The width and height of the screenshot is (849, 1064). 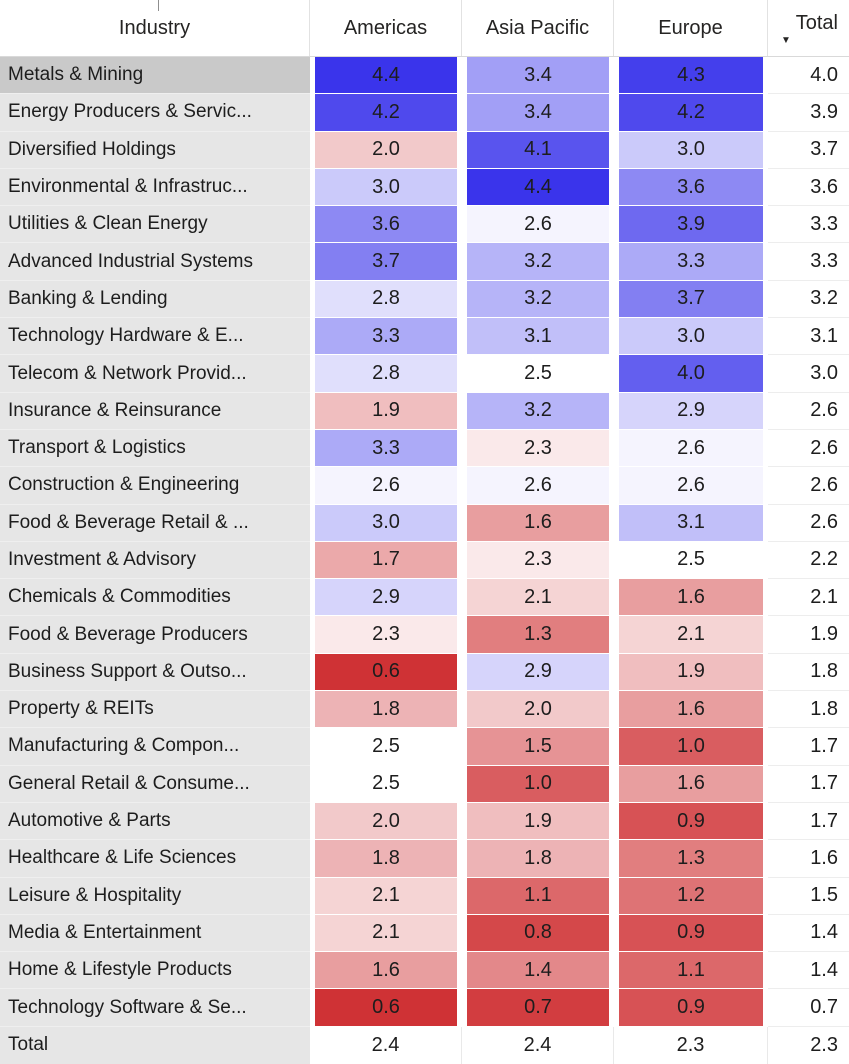 What do you see at coordinates (808, 1045) in the screenshot?
I see `grand-total-value-cell: 2.3` at bounding box center [808, 1045].